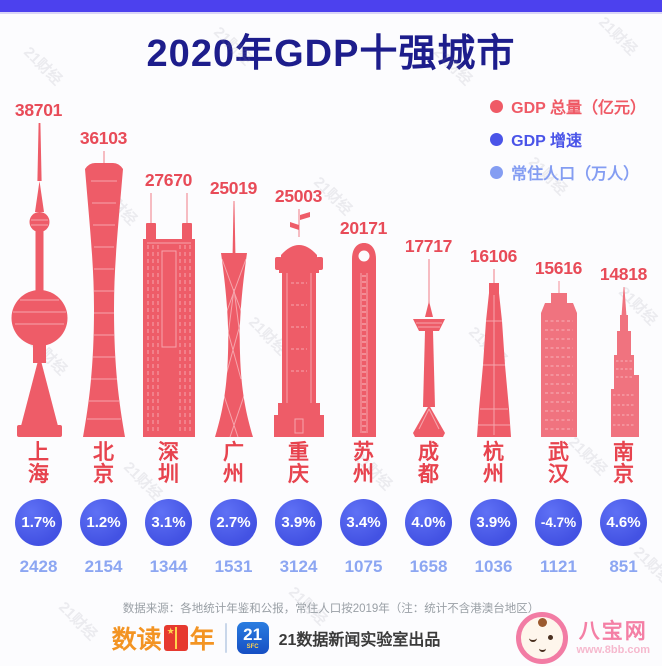  I want to click on city-column-guangzhou: 25019, so click(233, 307).